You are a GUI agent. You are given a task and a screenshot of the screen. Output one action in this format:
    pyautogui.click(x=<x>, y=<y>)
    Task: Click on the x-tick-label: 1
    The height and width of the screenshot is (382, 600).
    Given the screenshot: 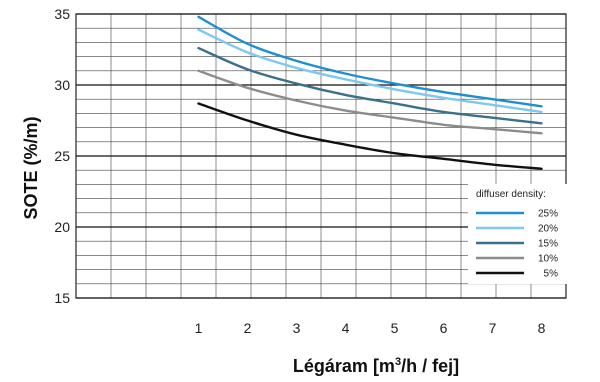 What is the action you would take?
    pyautogui.click(x=199, y=328)
    